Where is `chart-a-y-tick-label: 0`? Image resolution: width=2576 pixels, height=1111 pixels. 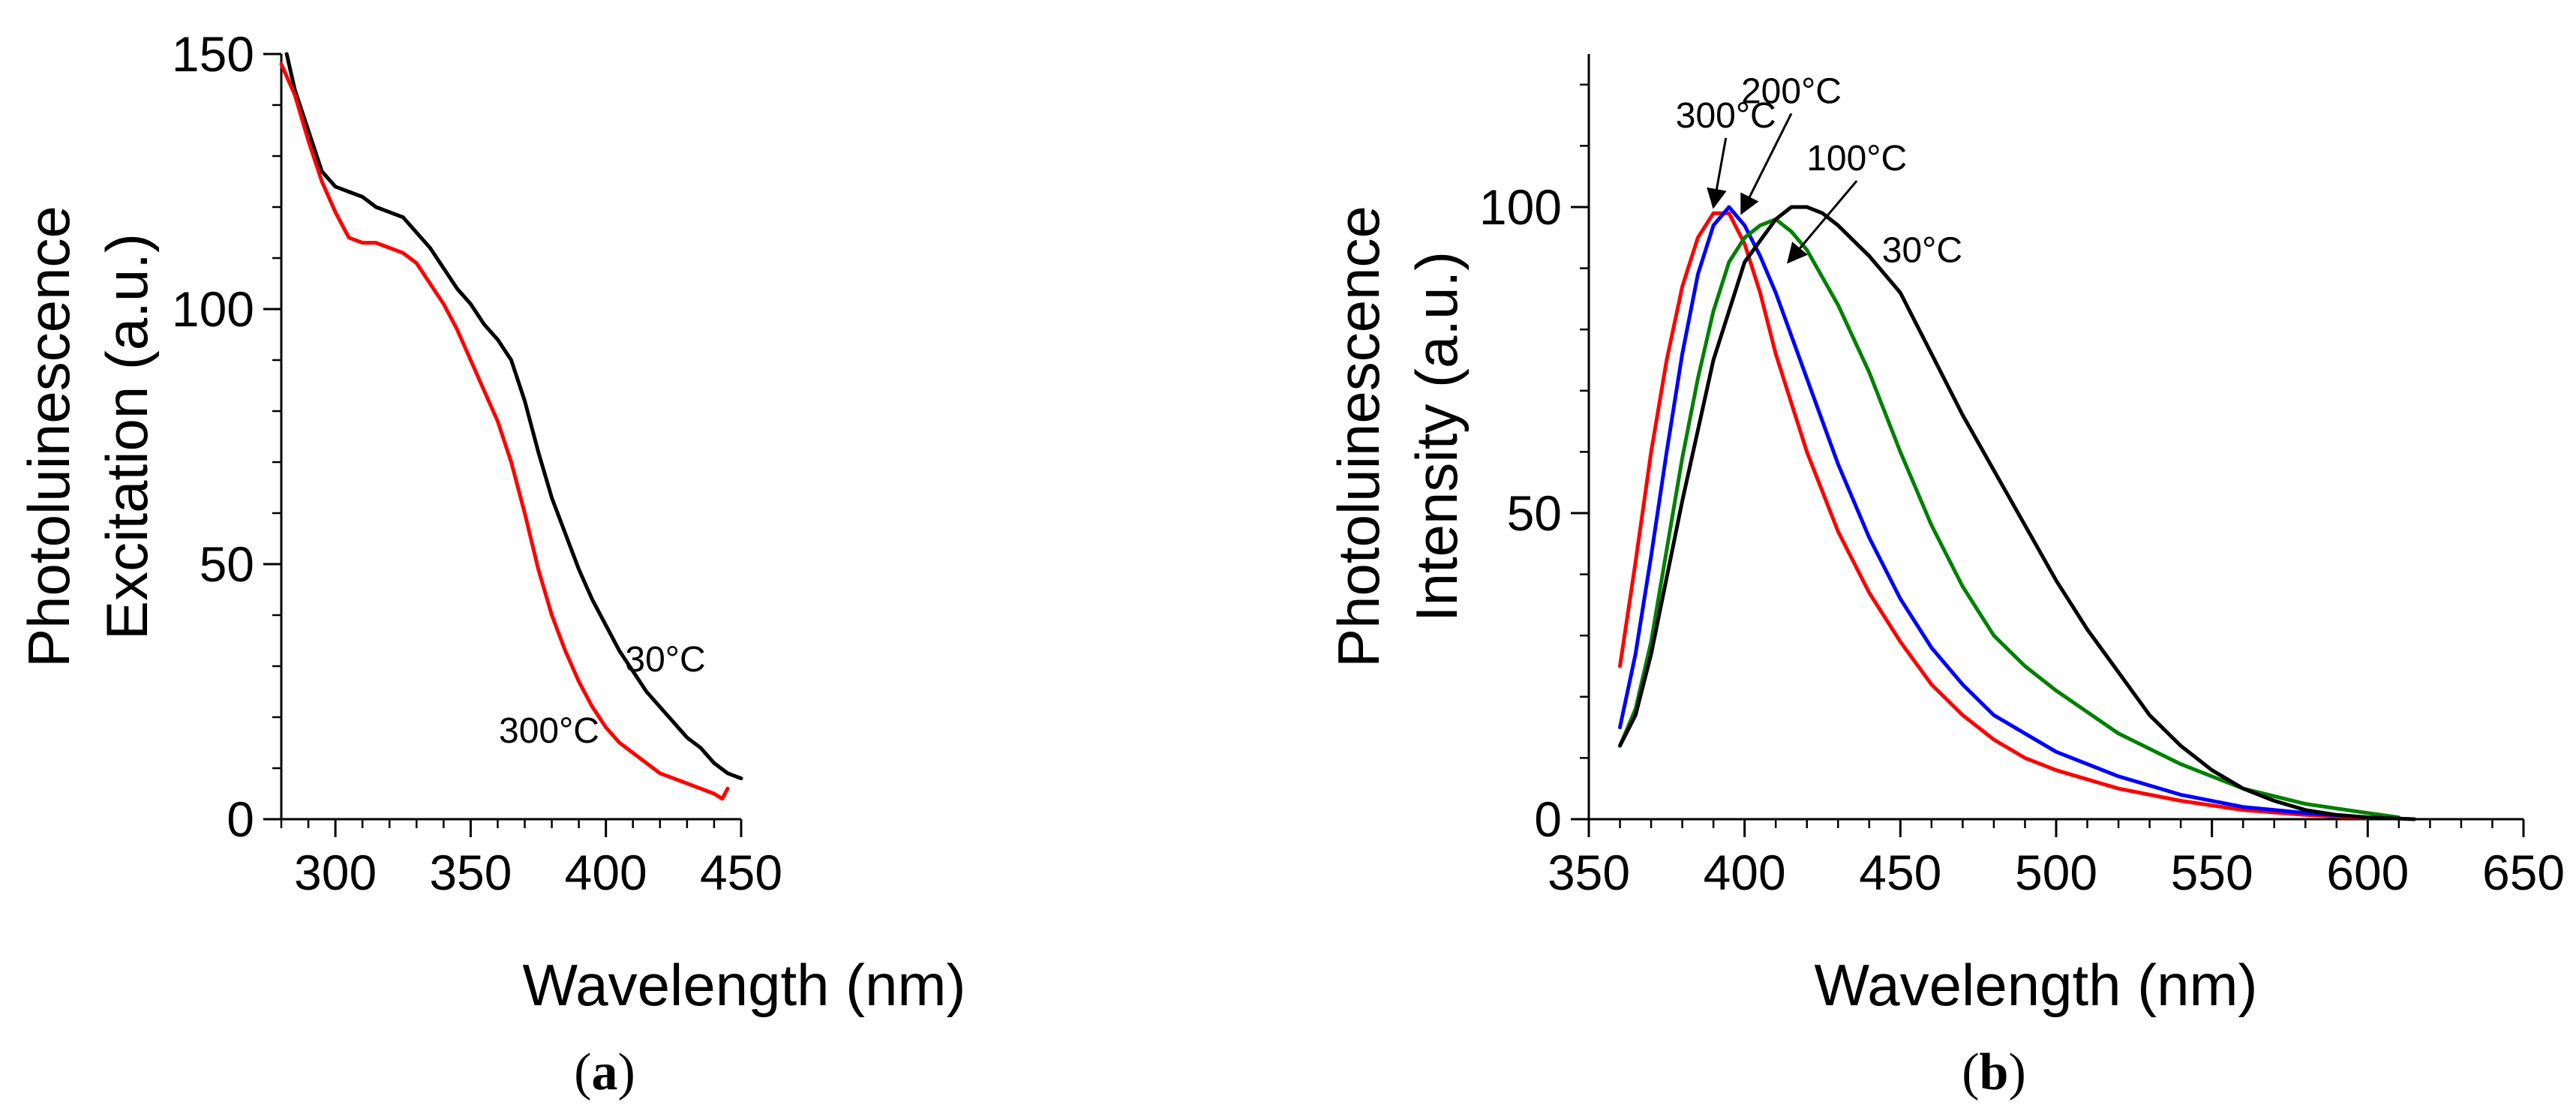 chart-a-y-tick-label: 0 is located at coordinates (240, 819).